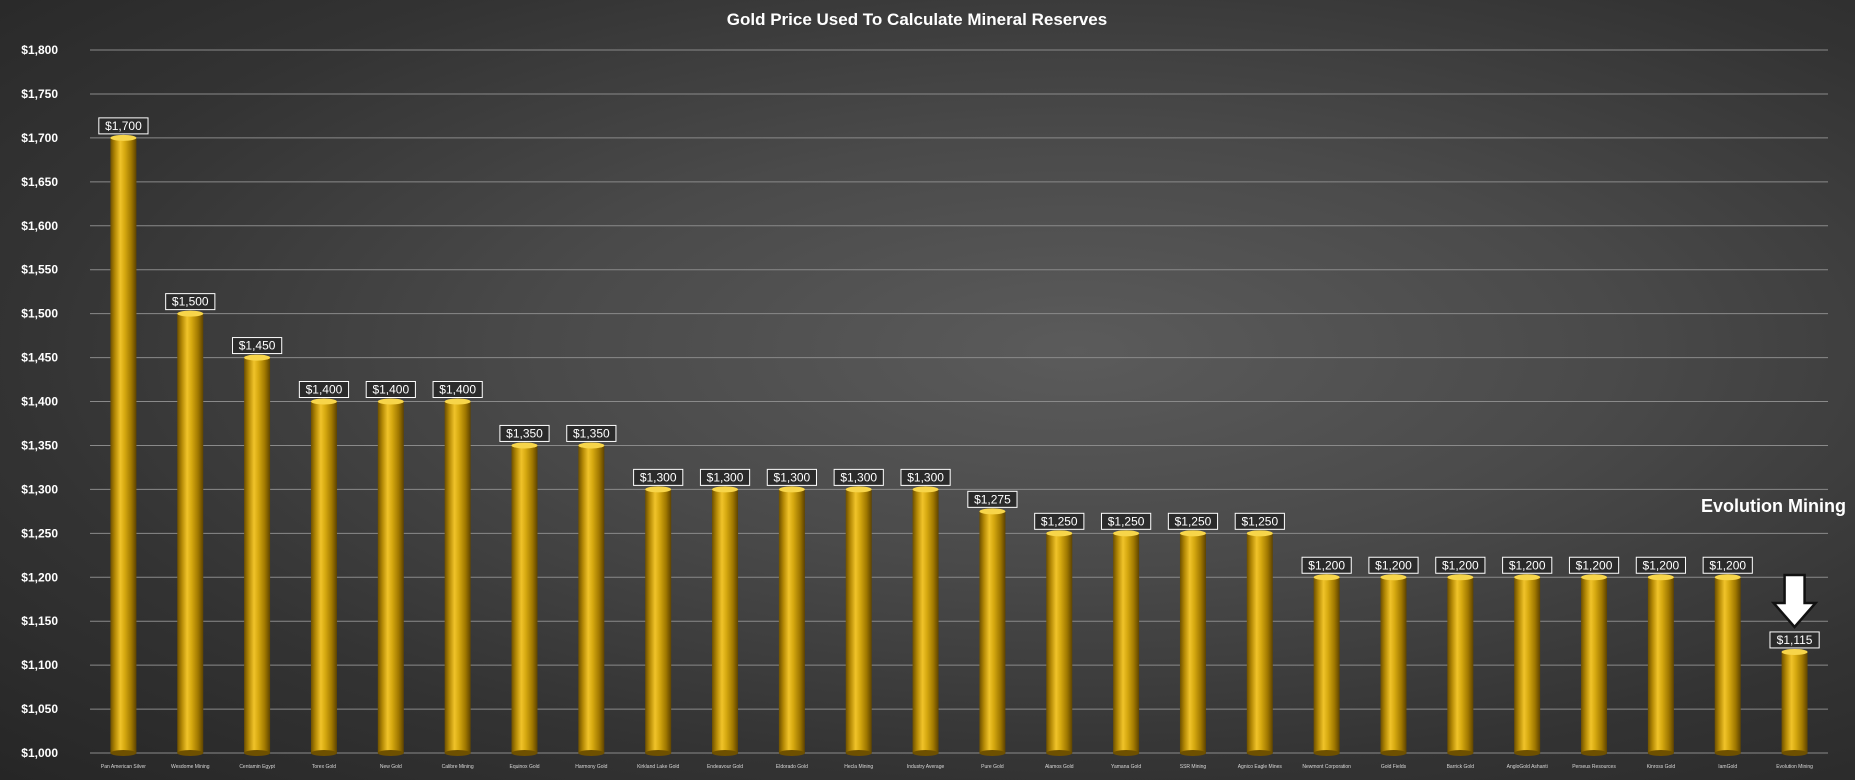  I want to click on x-tick-label: Endeavour Gold, so click(725, 767).